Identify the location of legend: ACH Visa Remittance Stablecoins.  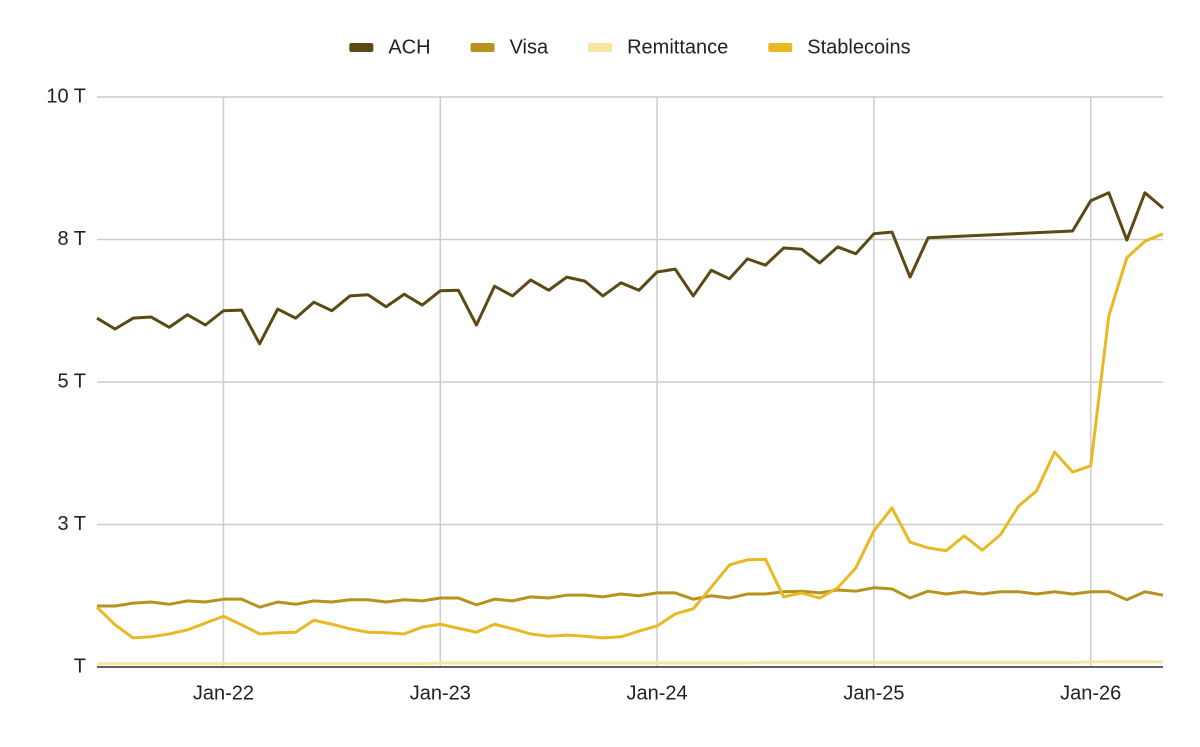
(630, 47).